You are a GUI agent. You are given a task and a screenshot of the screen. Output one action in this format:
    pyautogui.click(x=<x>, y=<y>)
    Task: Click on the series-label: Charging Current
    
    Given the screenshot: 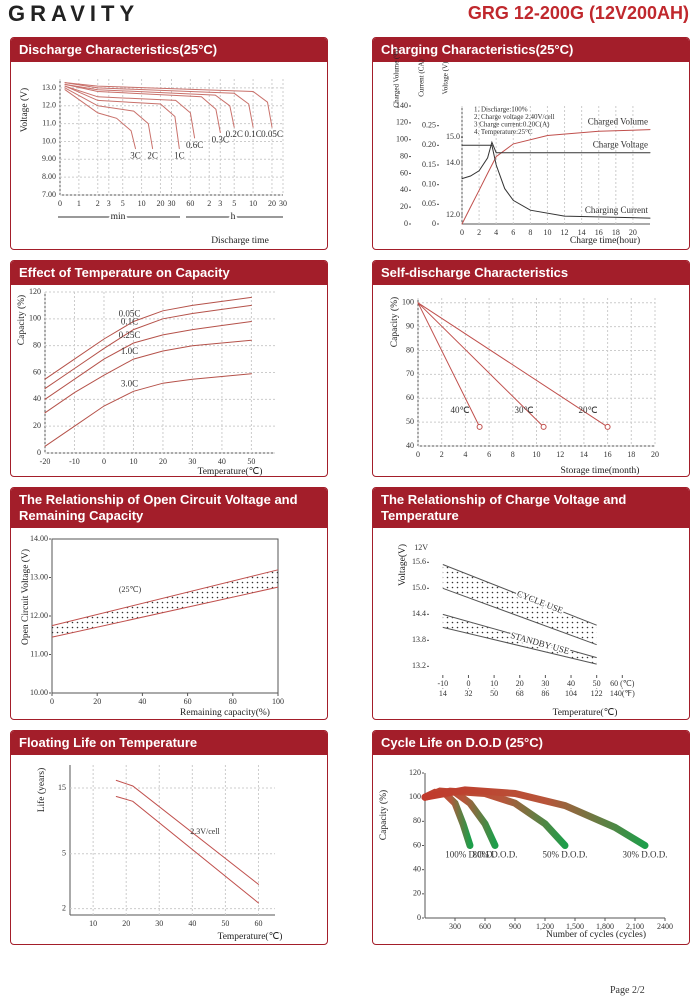 What is the action you would take?
    pyautogui.click(x=617, y=210)
    